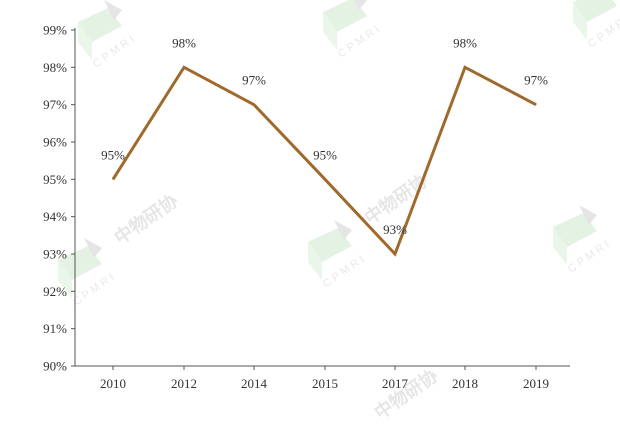 Image resolution: width=620 pixels, height=425 pixels. Describe the element at coordinates (55, 179) in the screenshot. I see `y-tick-label: 95%` at that location.